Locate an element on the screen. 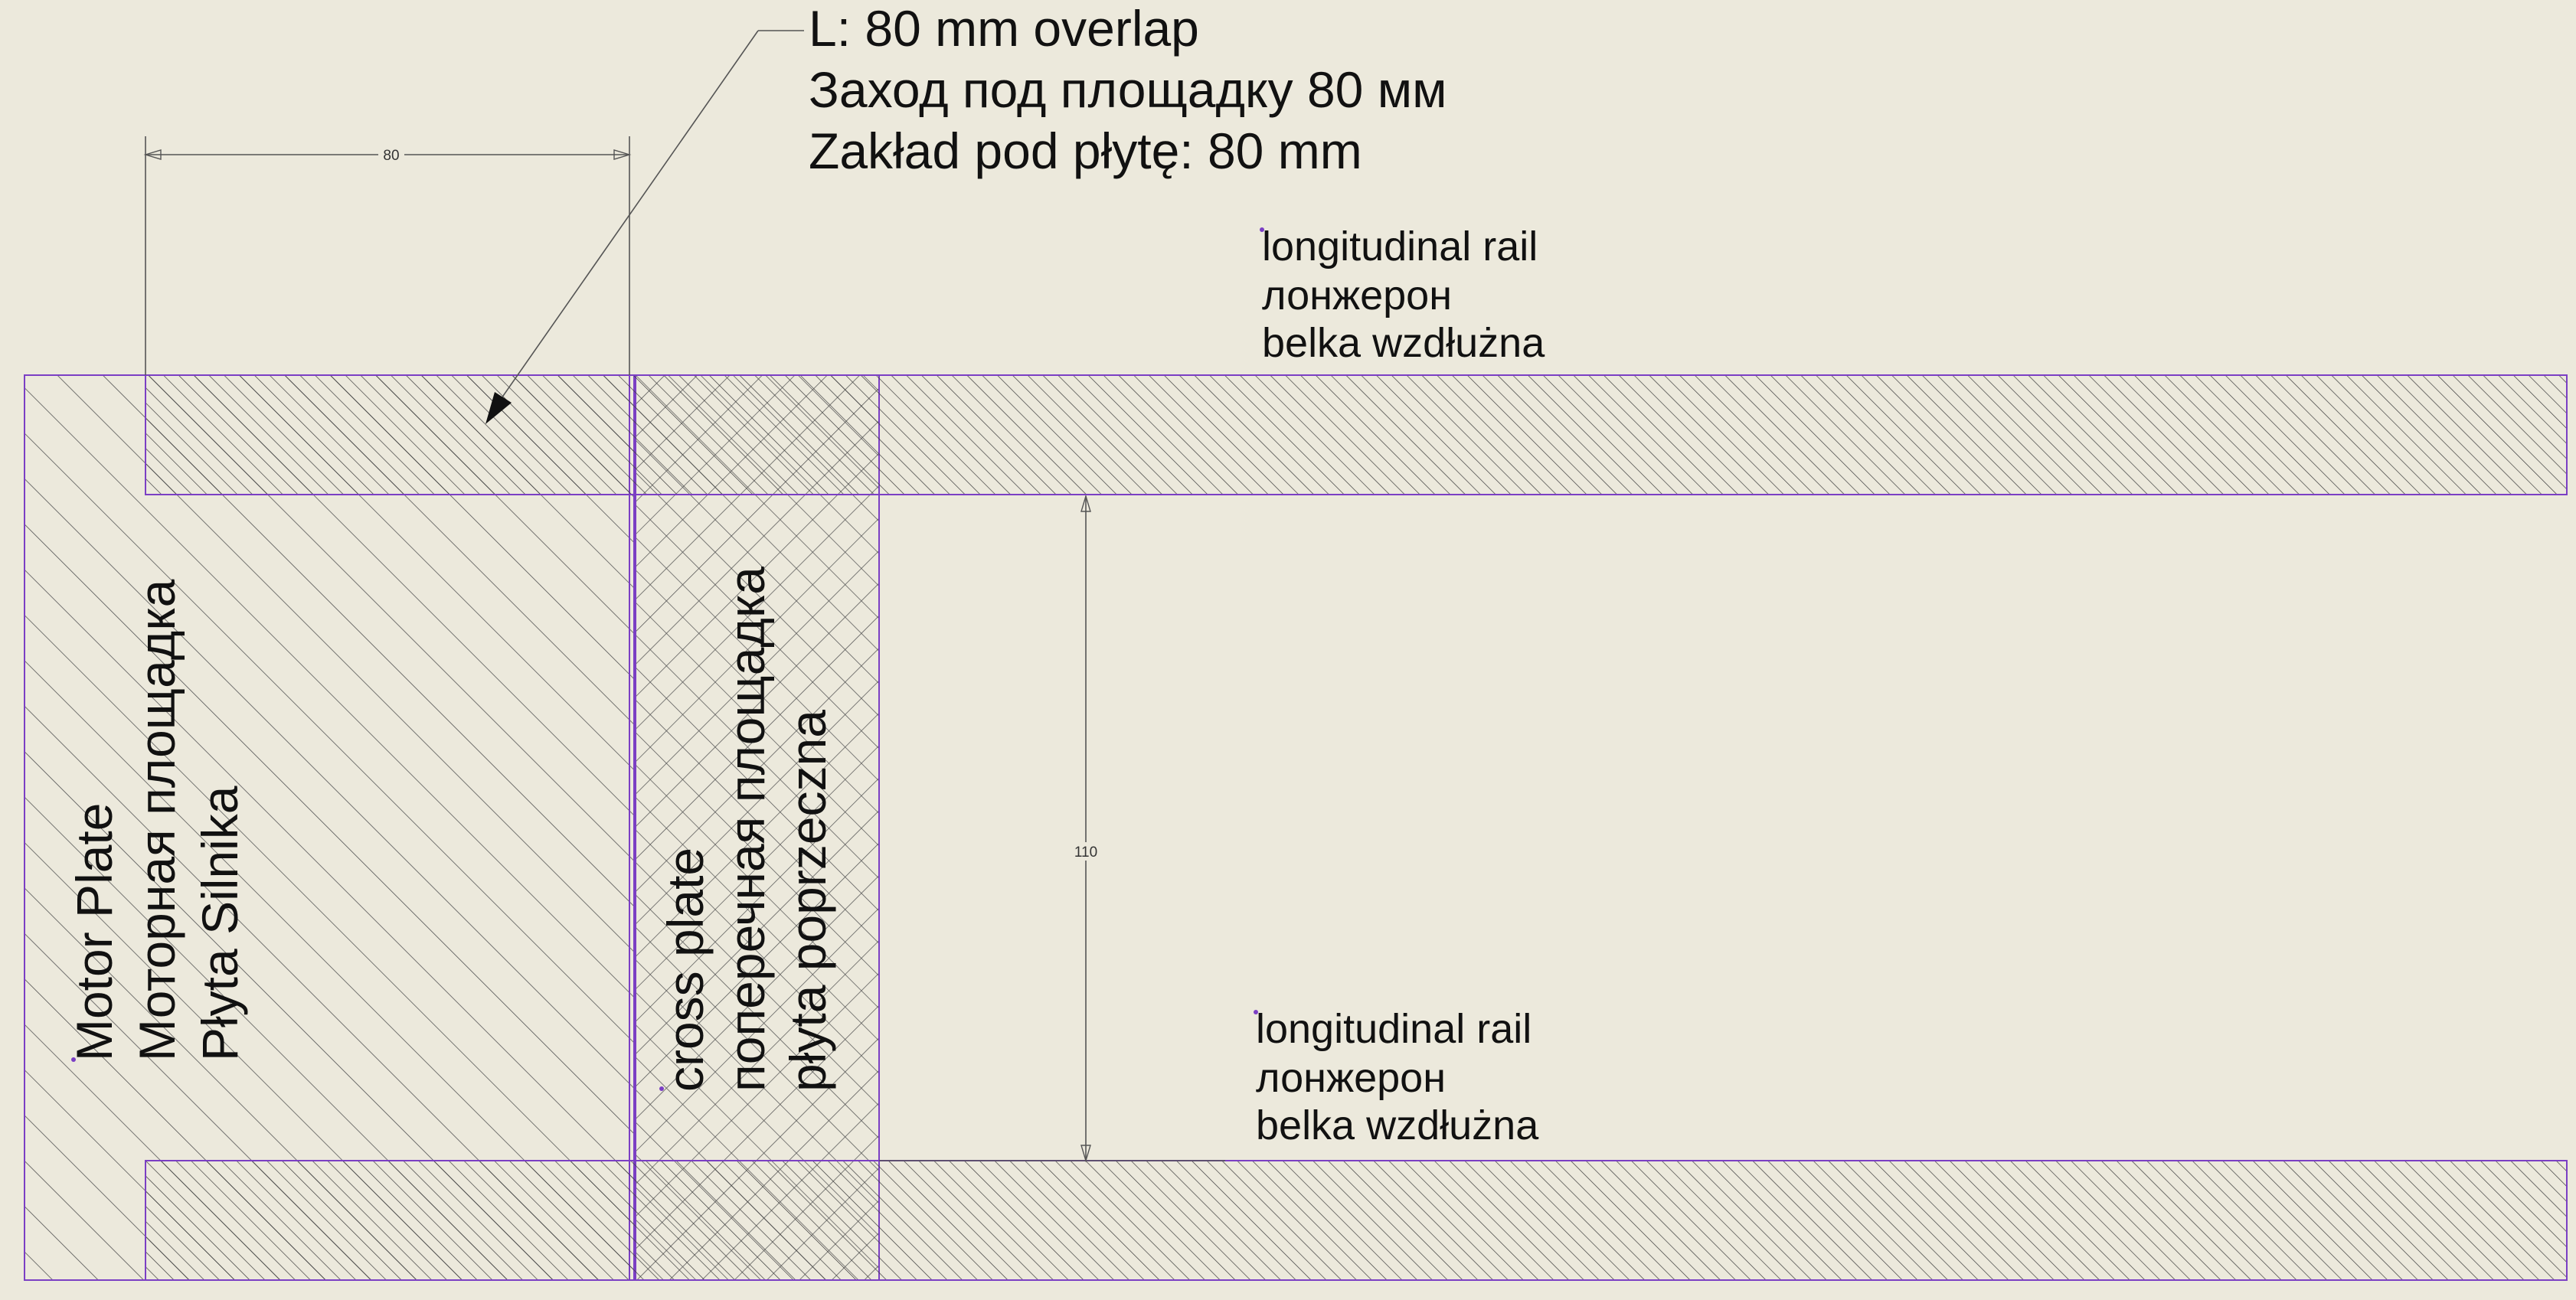 The image size is (2576, 1300). motor-plate-label-en: Motor Plate is located at coordinates (94, 932).